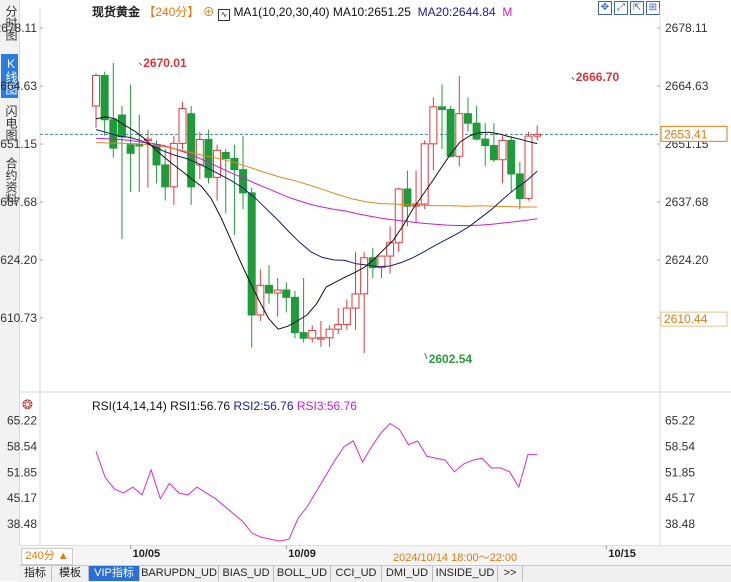 The image size is (731, 582). I want to click on y-tick-label-left: 2624.20, so click(18, 260).